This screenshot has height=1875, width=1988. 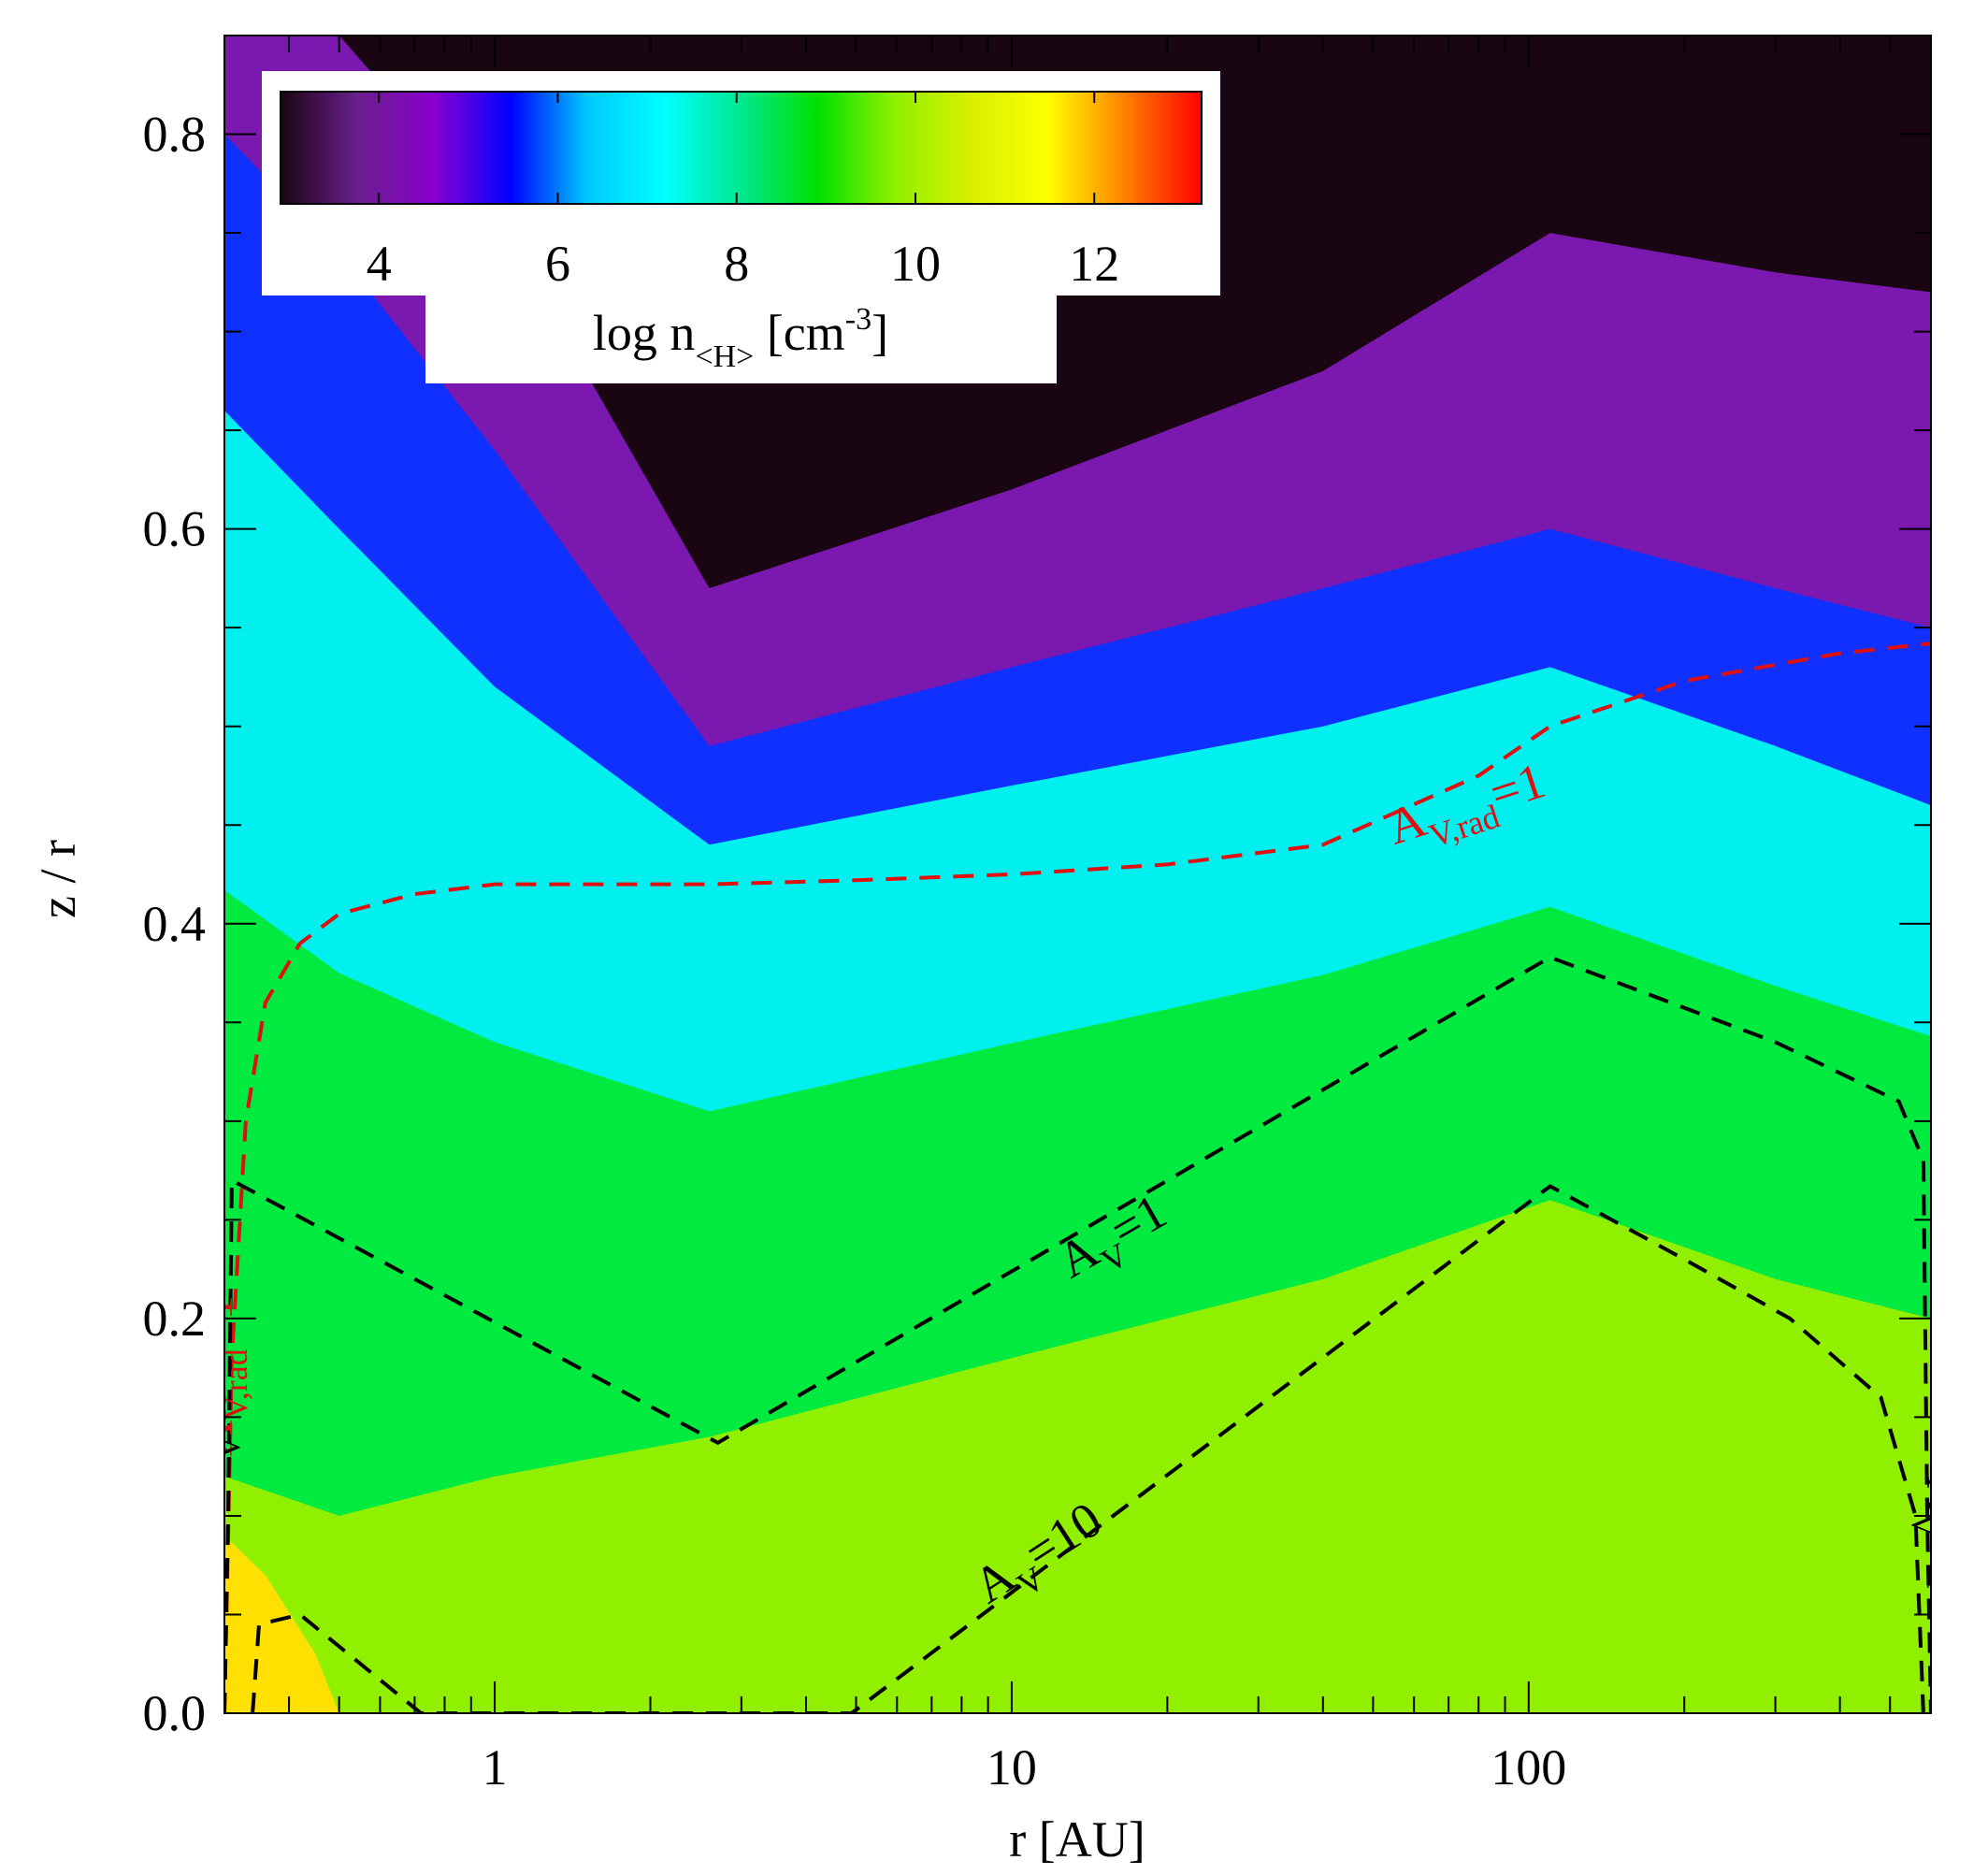 I want to click on colorbar: 4 6 8 10 12 log n<H> [cm-3], so click(x=741, y=227).